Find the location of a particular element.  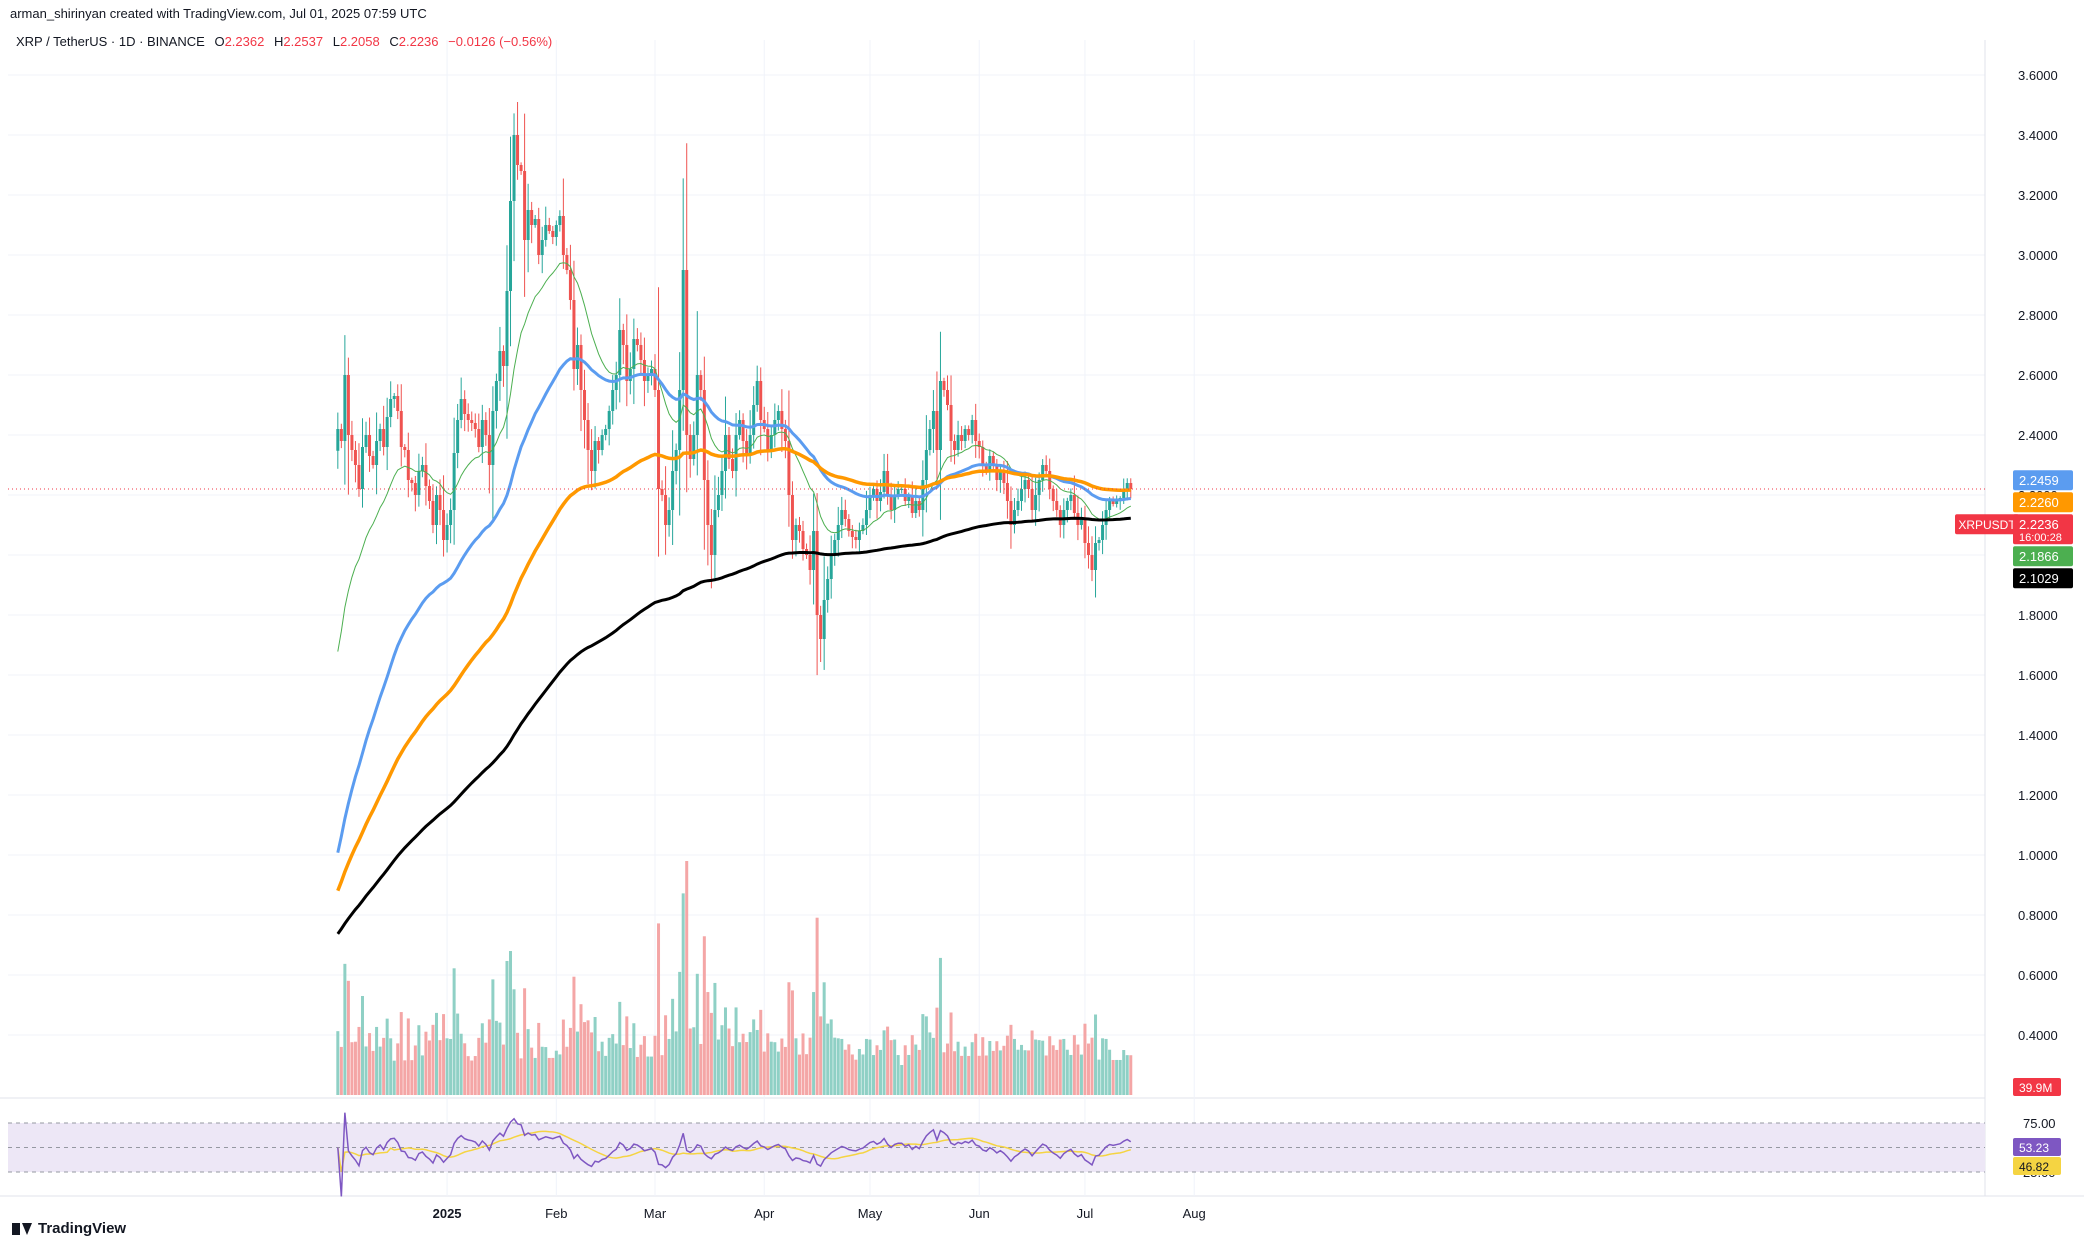

price-axis-tick: 1.4000 is located at coordinates (2038, 735).